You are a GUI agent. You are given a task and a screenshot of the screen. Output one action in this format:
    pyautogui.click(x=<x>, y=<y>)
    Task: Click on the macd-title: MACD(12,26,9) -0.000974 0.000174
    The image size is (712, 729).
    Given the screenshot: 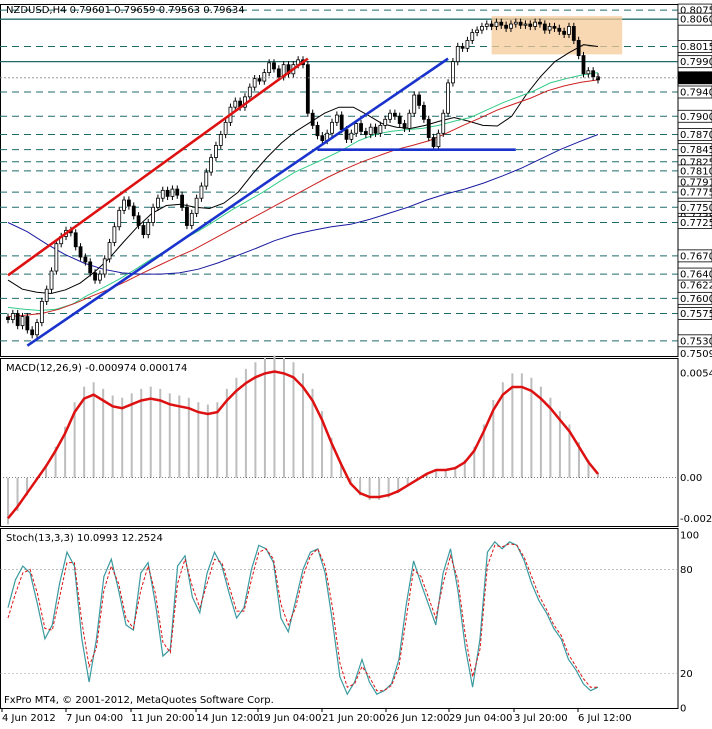 What is the action you would take?
    pyautogui.click(x=96, y=368)
    